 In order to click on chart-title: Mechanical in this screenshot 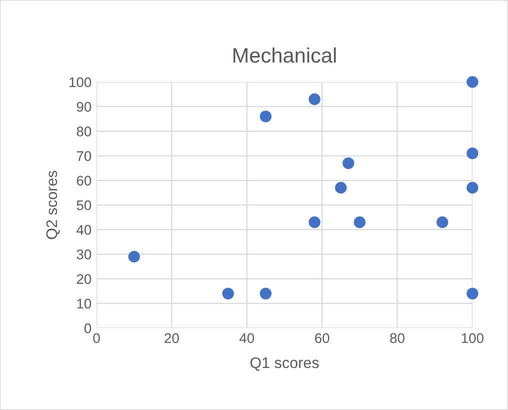, I will do `click(285, 55)`.